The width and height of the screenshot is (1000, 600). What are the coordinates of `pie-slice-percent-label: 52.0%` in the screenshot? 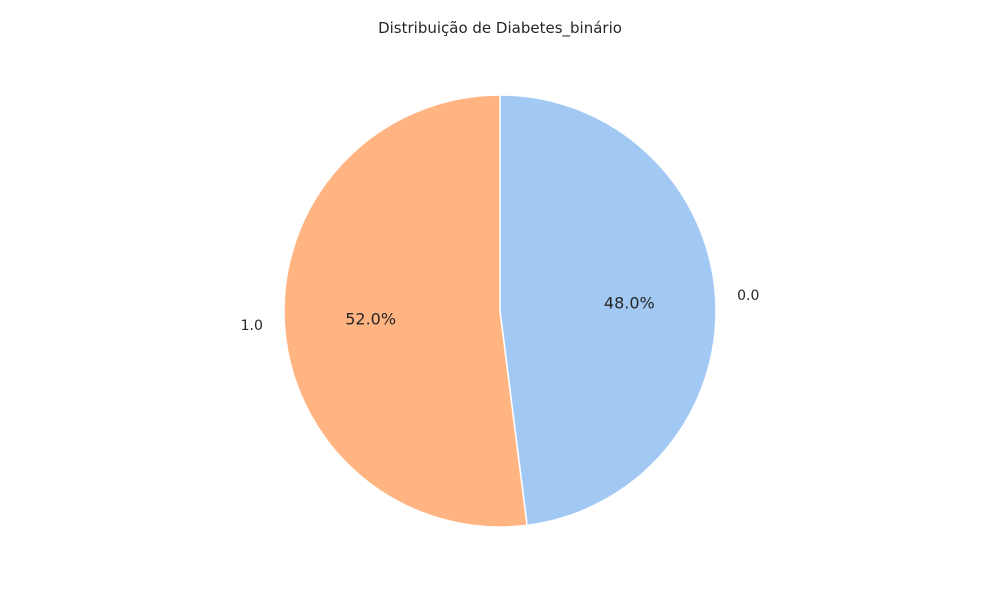 It's located at (370, 319).